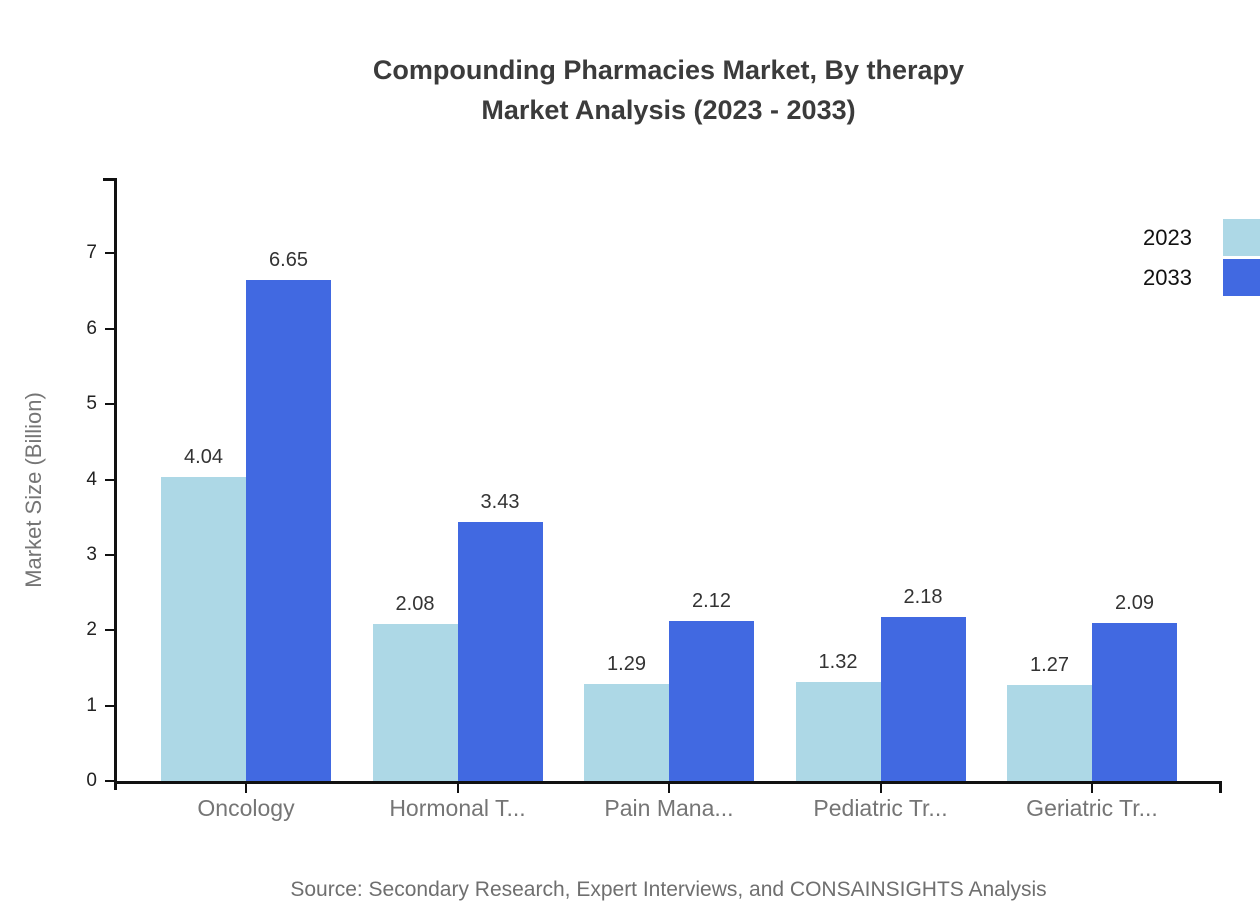 Image resolution: width=1260 pixels, height=920 pixels. What do you see at coordinates (923, 596) in the screenshot?
I see `bar-value-label: 2.18` at bounding box center [923, 596].